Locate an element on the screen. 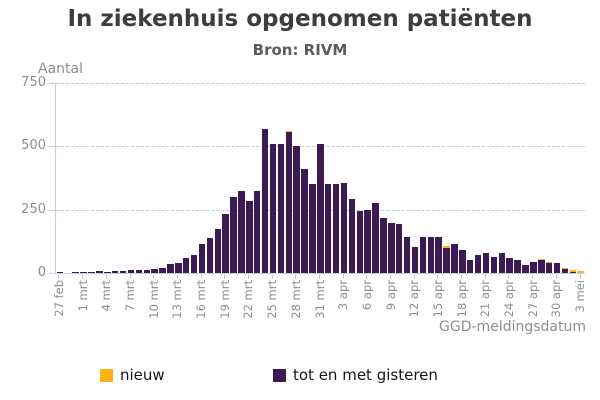 The width and height of the screenshot is (600, 400). x-tick-label: 28 mrt is located at coordinates (295, 299).